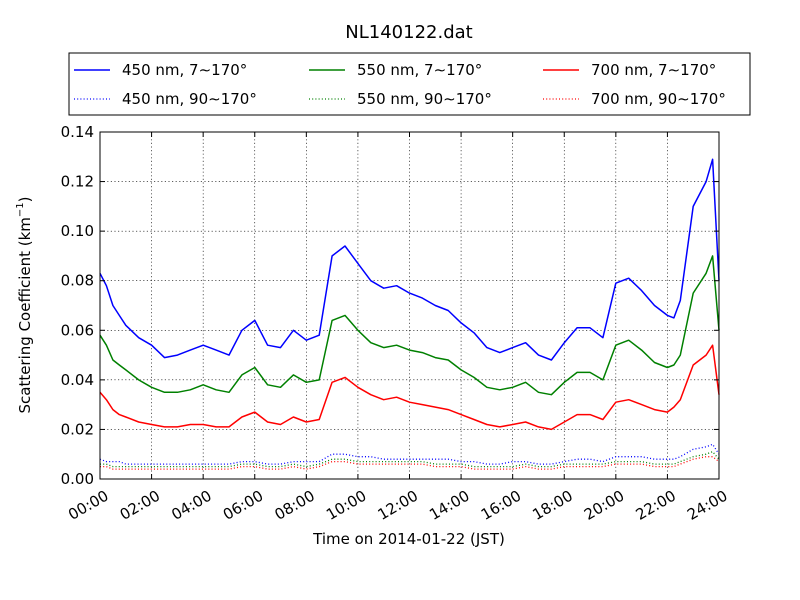 The width and height of the screenshot is (800, 600). I want to click on x-tick-label: 00:00, so click(88, 505).